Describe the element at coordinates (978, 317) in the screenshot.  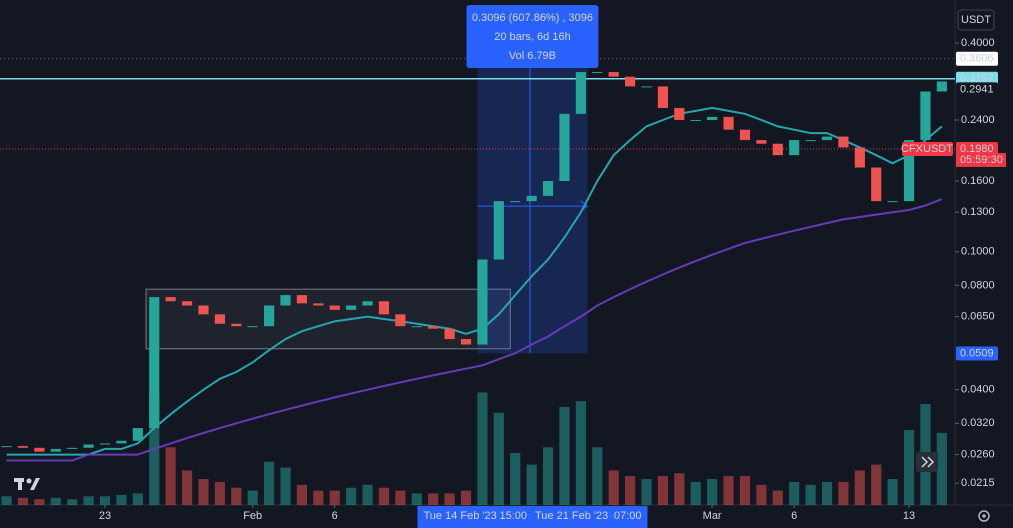
I see `y-tick-label: 0.0650` at that location.